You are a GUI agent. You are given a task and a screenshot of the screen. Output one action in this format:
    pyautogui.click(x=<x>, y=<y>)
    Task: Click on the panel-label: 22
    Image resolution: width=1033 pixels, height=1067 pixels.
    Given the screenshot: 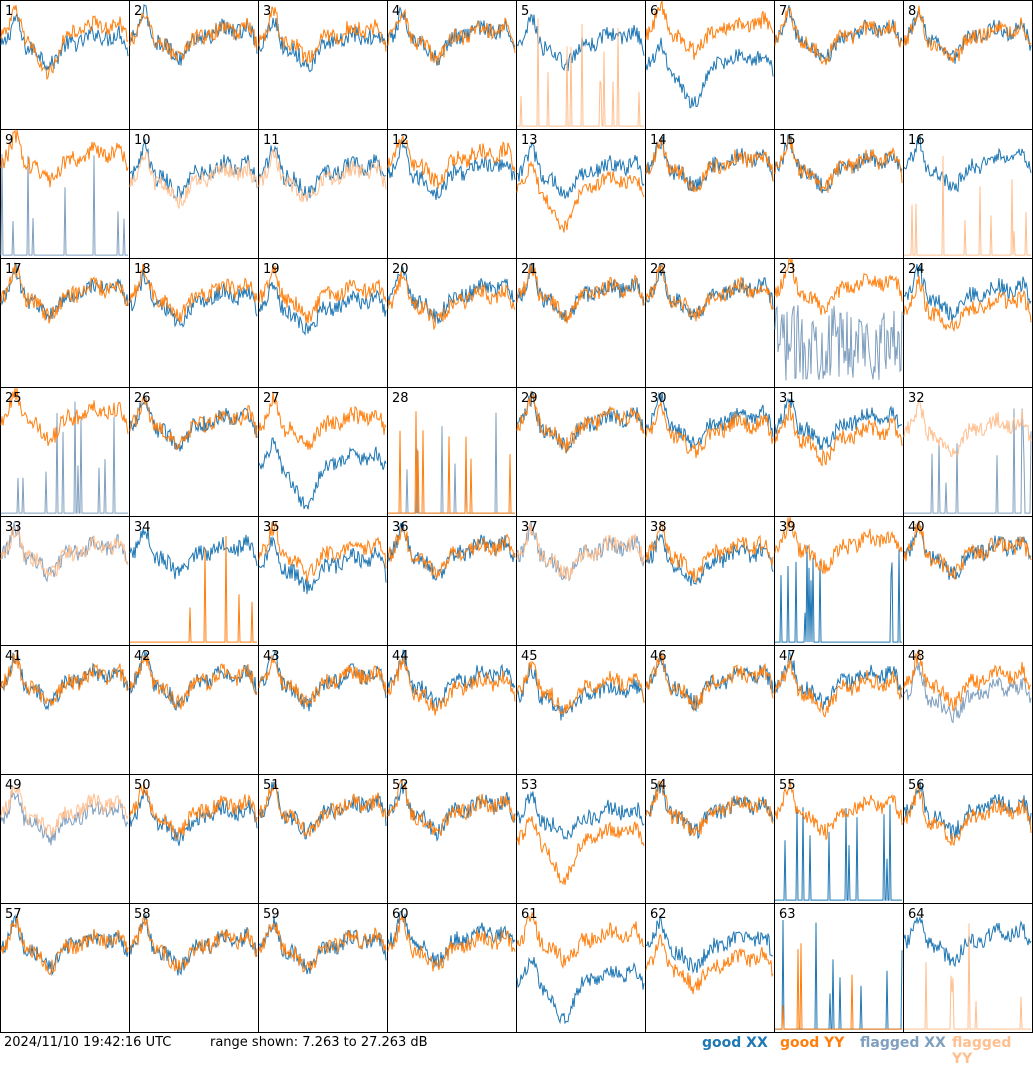 What is the action you would take?
    pyautogui.click(x=658, y=269)
    